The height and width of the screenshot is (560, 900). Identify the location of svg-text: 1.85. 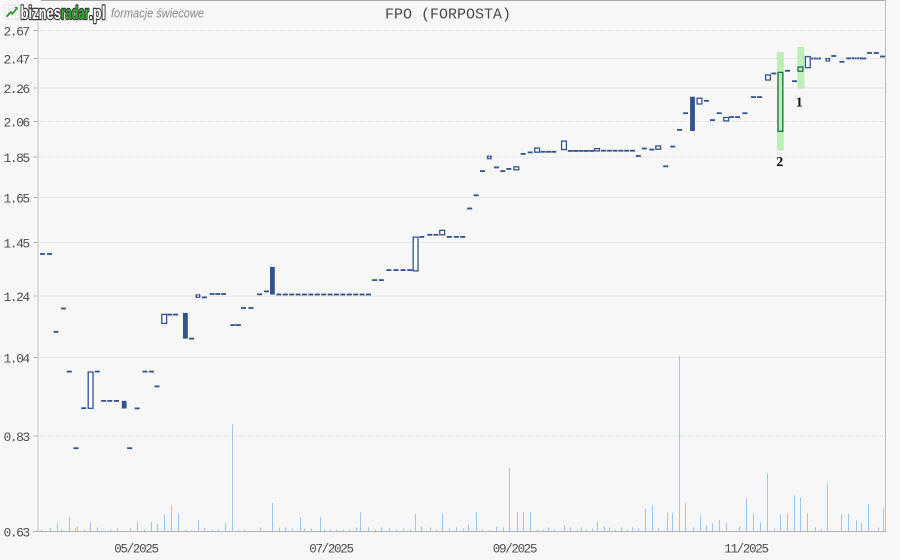
(16, 158).